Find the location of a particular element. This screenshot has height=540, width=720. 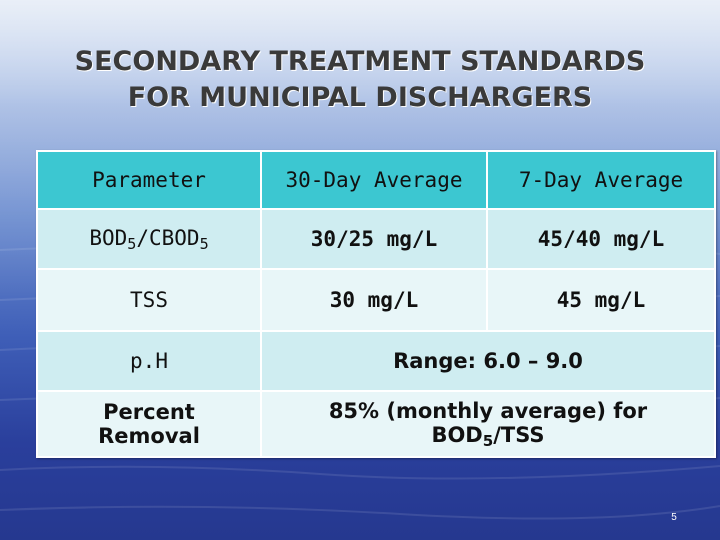

table-header-row: Parameter 30-Day Average 7-Day Average is located at coordinates (376, 180).